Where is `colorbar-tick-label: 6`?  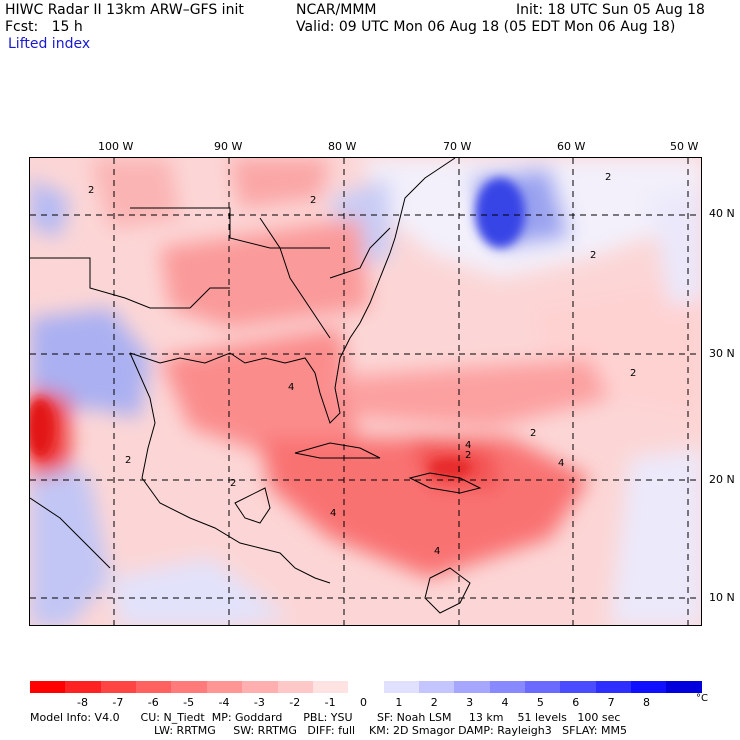
colorbar-tick-label: 6 is located at coordinates (576, 702).